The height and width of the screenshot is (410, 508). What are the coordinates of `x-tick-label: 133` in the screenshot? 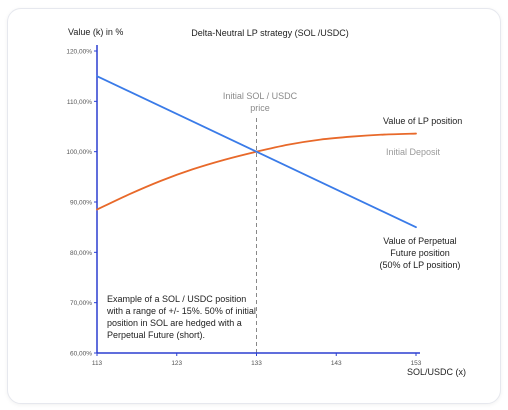 It's located at (256, 363).